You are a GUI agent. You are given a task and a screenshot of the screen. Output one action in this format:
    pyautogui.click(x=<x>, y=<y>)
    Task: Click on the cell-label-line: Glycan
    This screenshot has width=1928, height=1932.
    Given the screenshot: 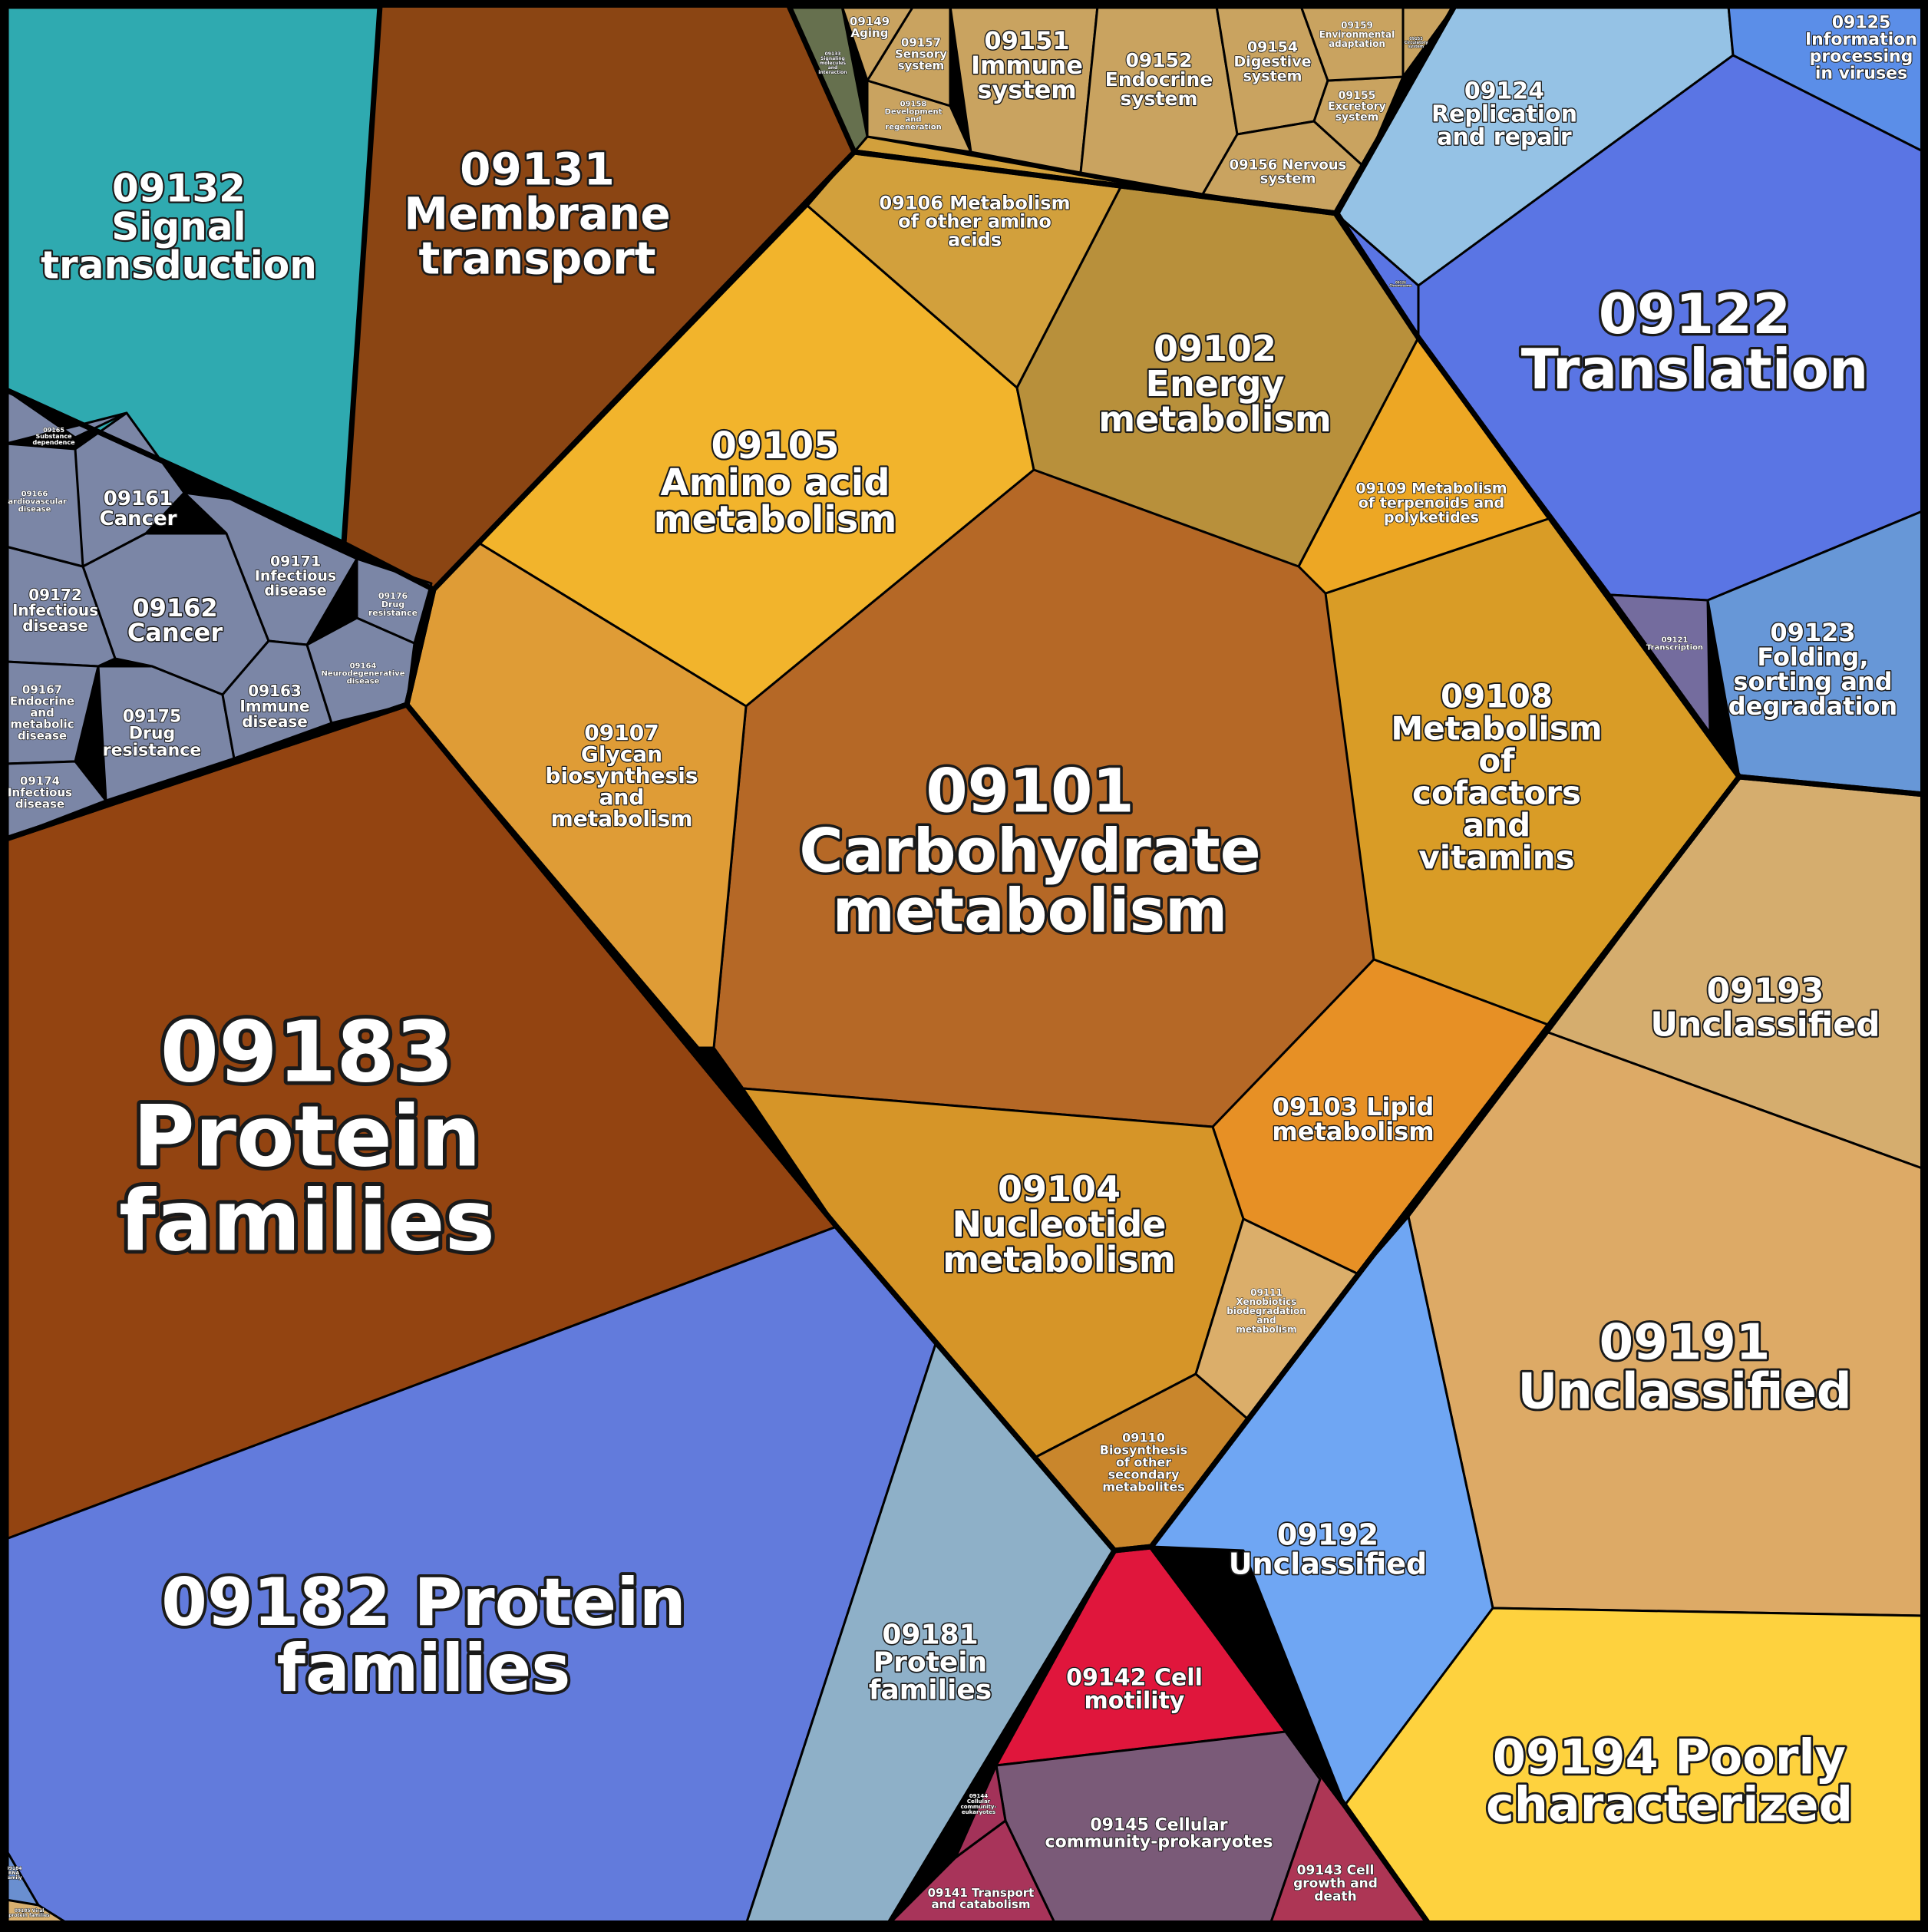 What is the action you would take?
    pyautogui.click(x=622, y=754)
    